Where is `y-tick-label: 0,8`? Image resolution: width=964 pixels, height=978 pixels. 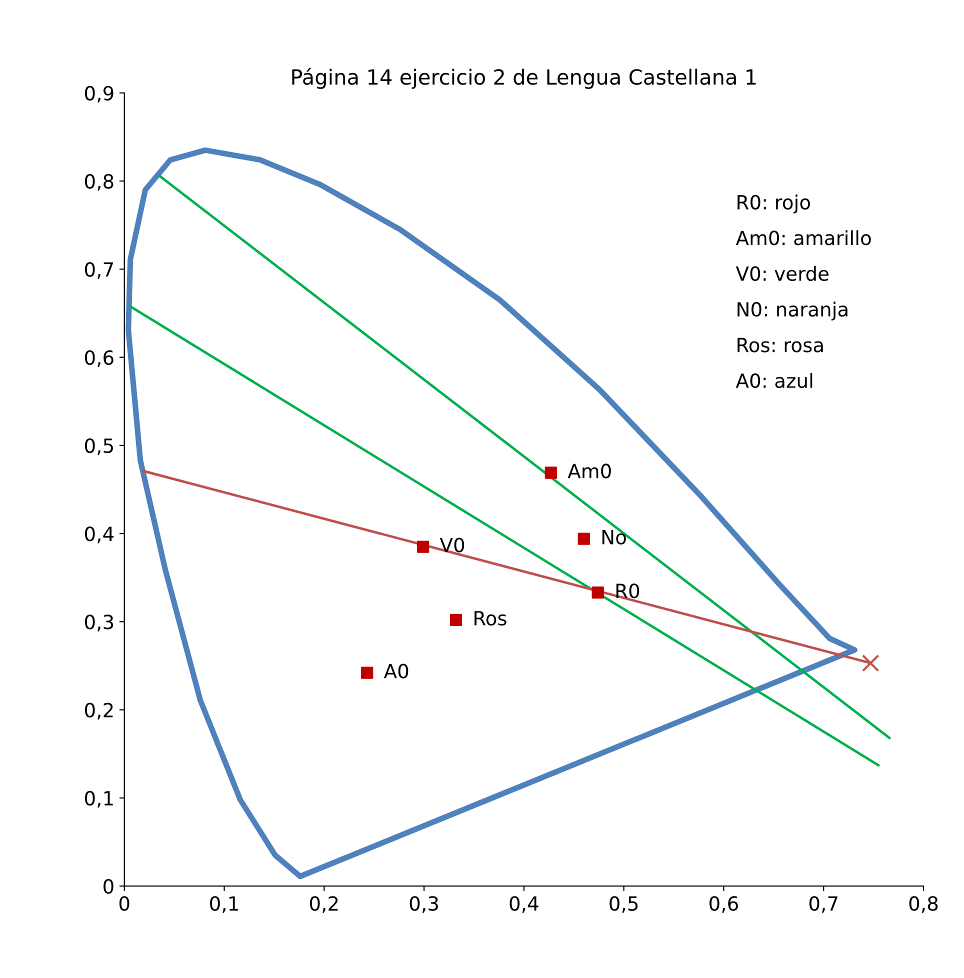
y-tick-label: 0,8 is located at coordinates (99, 182).